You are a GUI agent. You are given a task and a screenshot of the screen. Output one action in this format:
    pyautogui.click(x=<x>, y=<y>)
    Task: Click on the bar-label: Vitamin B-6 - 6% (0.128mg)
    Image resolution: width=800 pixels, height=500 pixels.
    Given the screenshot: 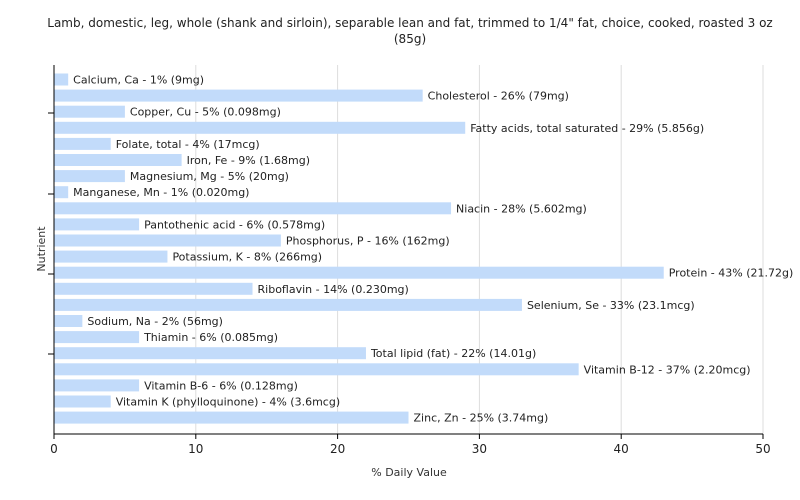 What is the action you would take?
    pyautogui.click(x=221, y=385)
    